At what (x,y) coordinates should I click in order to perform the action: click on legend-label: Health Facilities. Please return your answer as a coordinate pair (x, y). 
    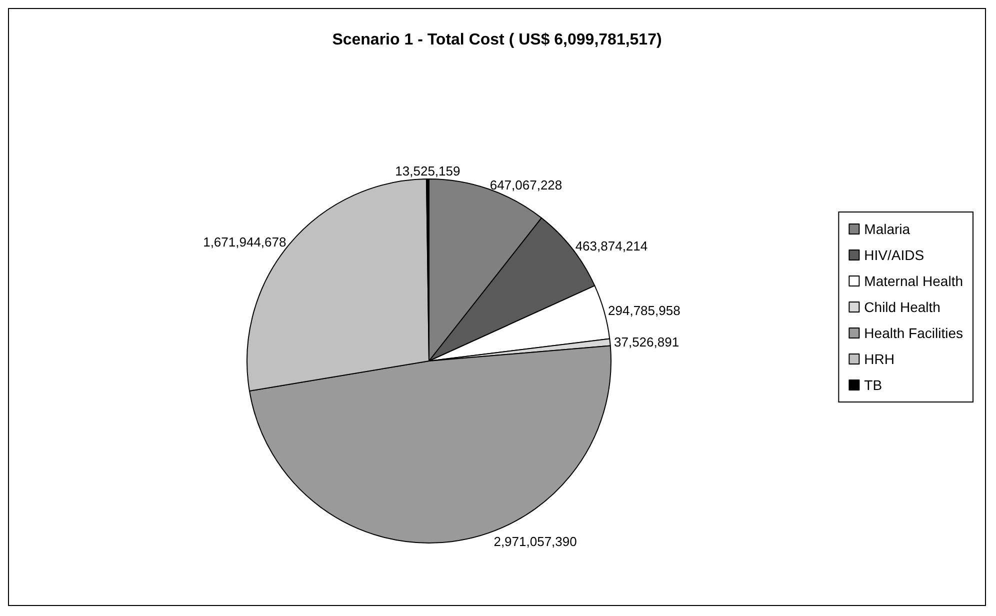
    Looking at the image, I should click on (913, 333).